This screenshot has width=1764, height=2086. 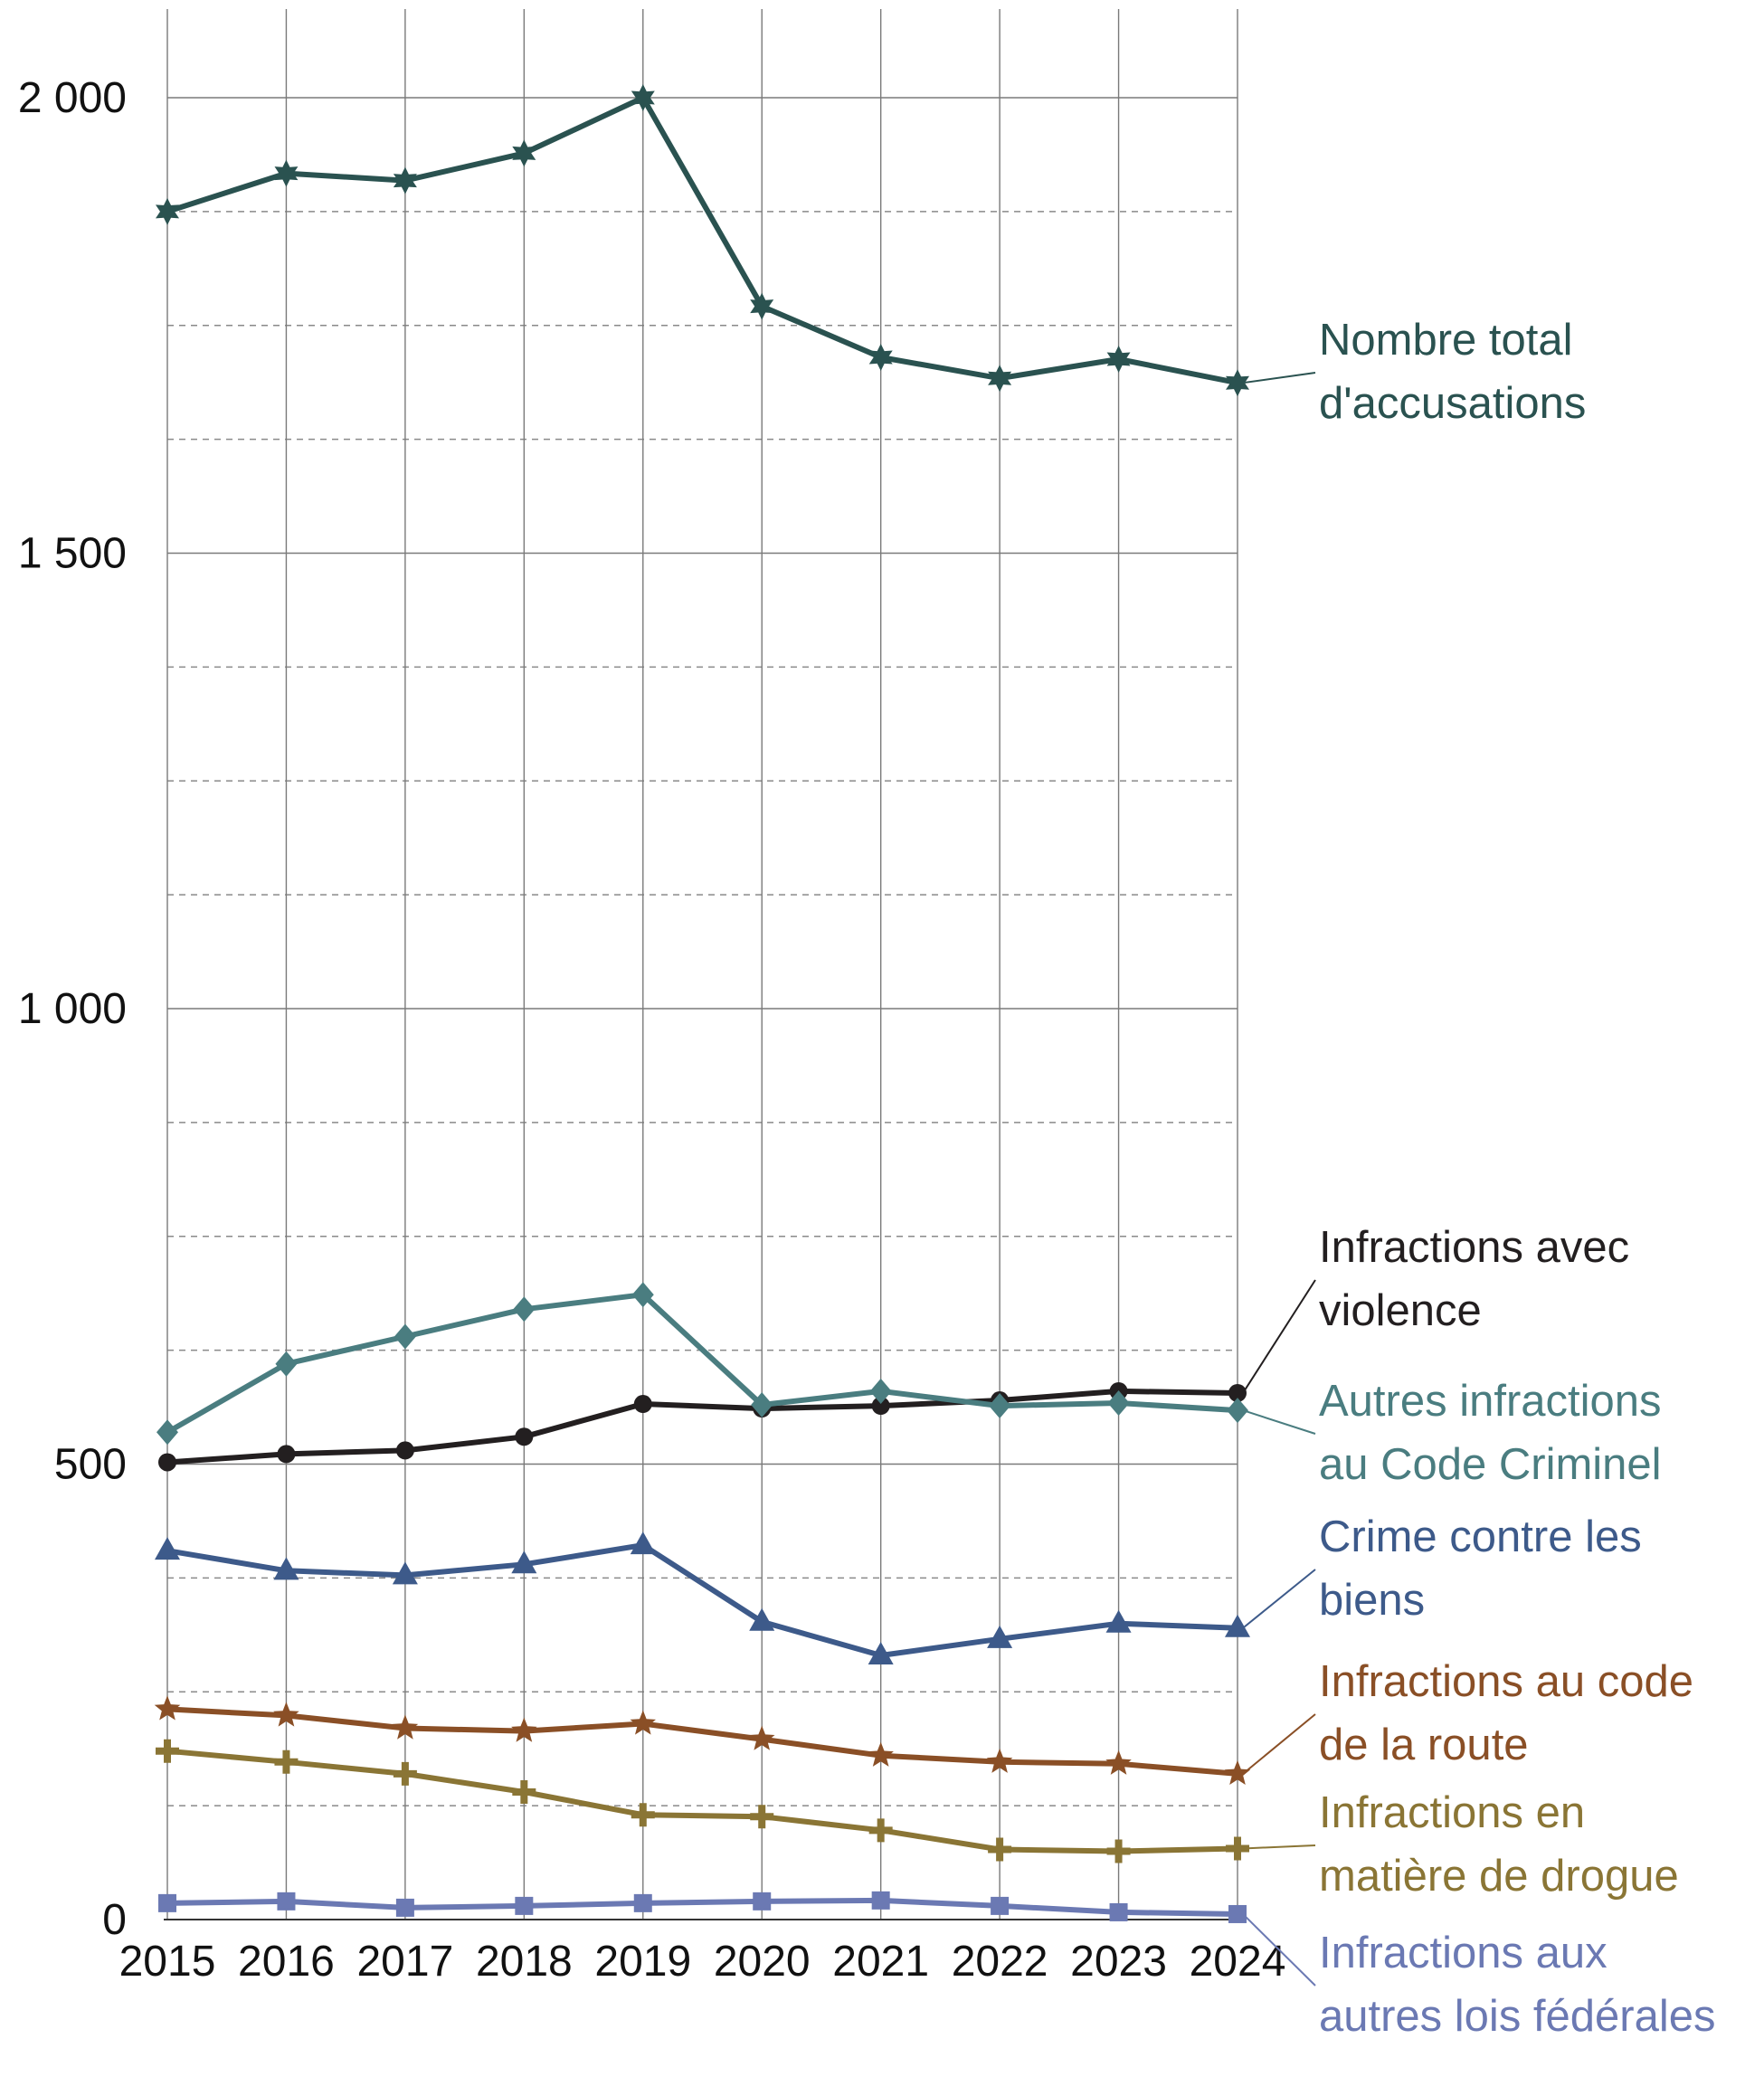 What do you see at coordinates (1452, 1813) in the screenshot?
I see `series-label-line: Infractions en` at bounding box center [1452, 1813].